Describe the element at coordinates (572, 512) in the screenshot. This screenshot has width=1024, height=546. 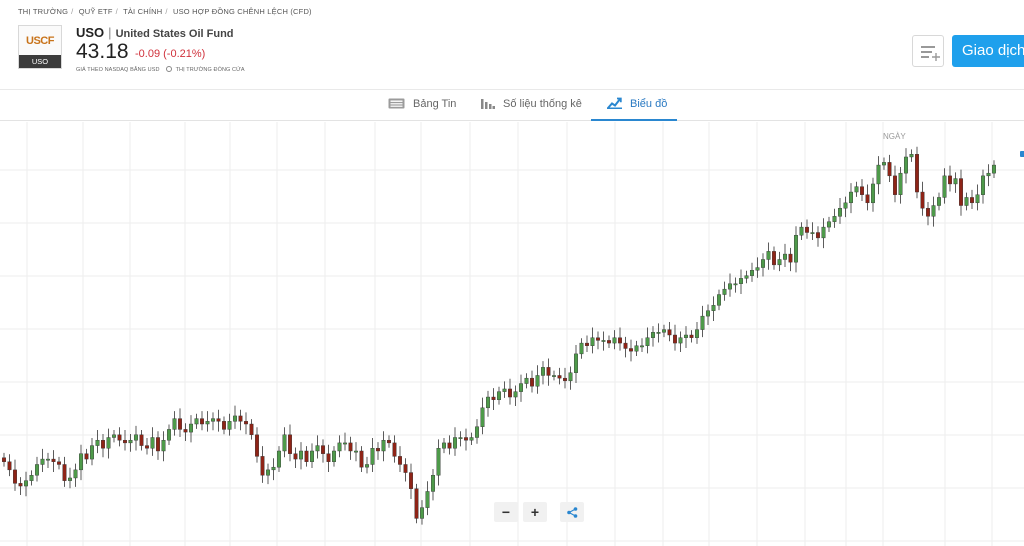
I see `share-chart-button` at that location.